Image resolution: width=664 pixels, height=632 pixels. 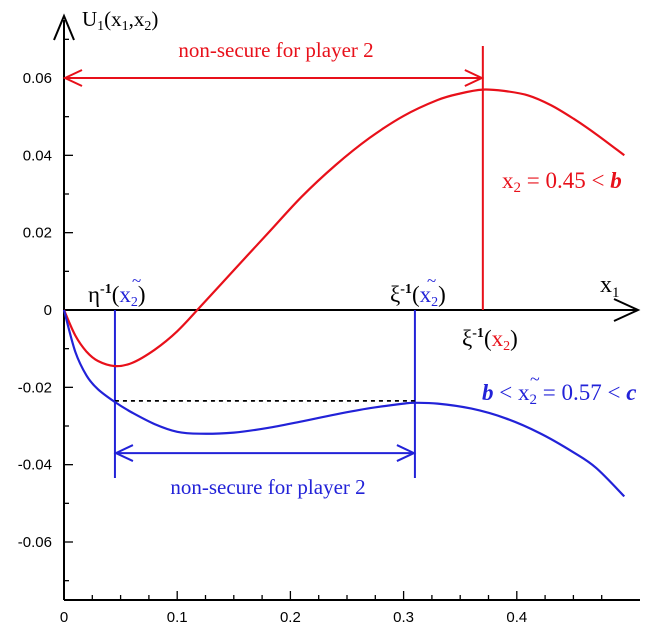 What do you see at coordinates (64, 617) in the screenshot?
I see `x-tick-label: 0` at bounding box center [64, 617].